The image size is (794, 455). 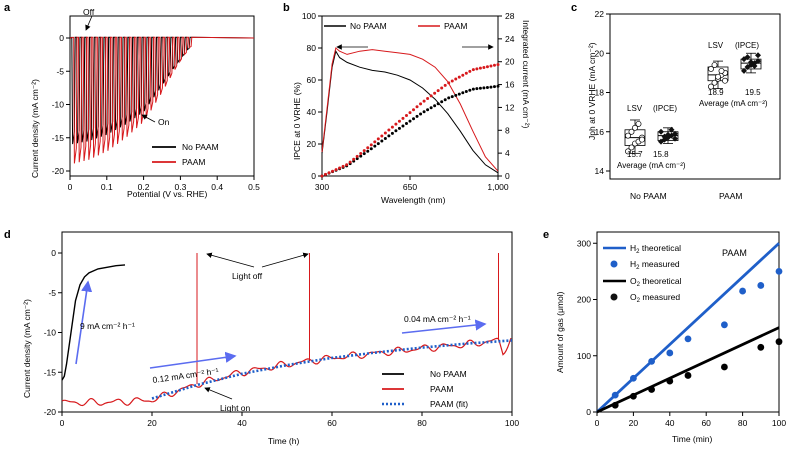 I want to click on series-line-paam, so click(x=286, y=372).